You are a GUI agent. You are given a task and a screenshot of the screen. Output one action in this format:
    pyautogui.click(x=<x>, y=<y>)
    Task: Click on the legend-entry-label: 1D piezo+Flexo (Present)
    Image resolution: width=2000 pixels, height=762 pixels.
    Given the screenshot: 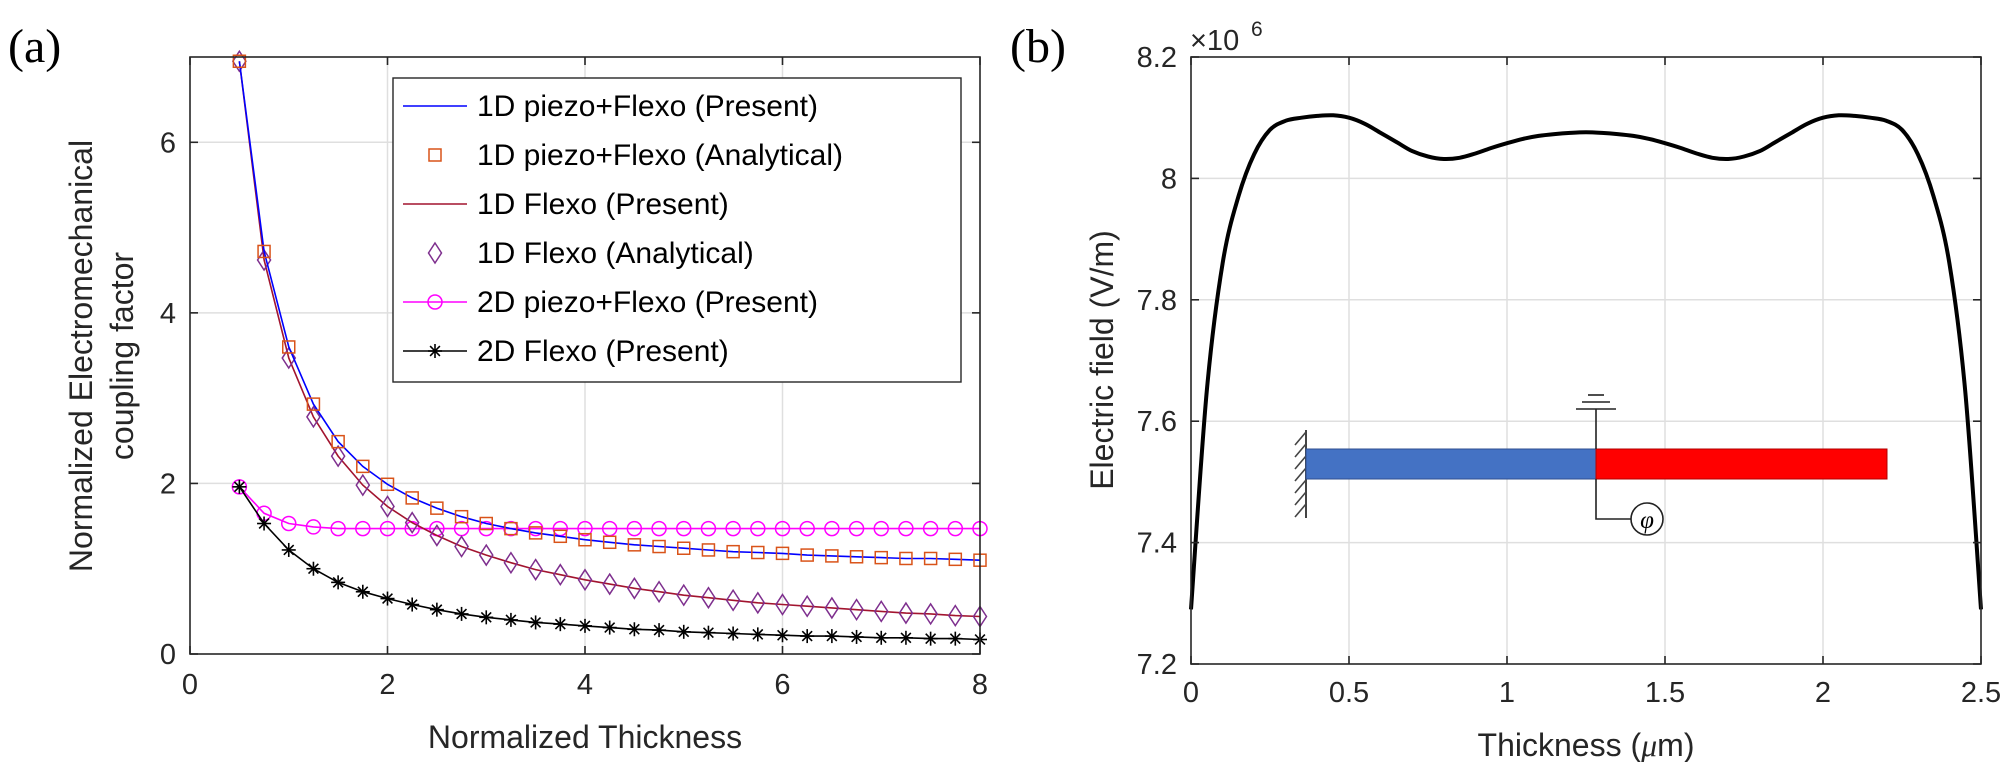 What is the action you would take?
    pyautogui.click(x=647, y=106)
    